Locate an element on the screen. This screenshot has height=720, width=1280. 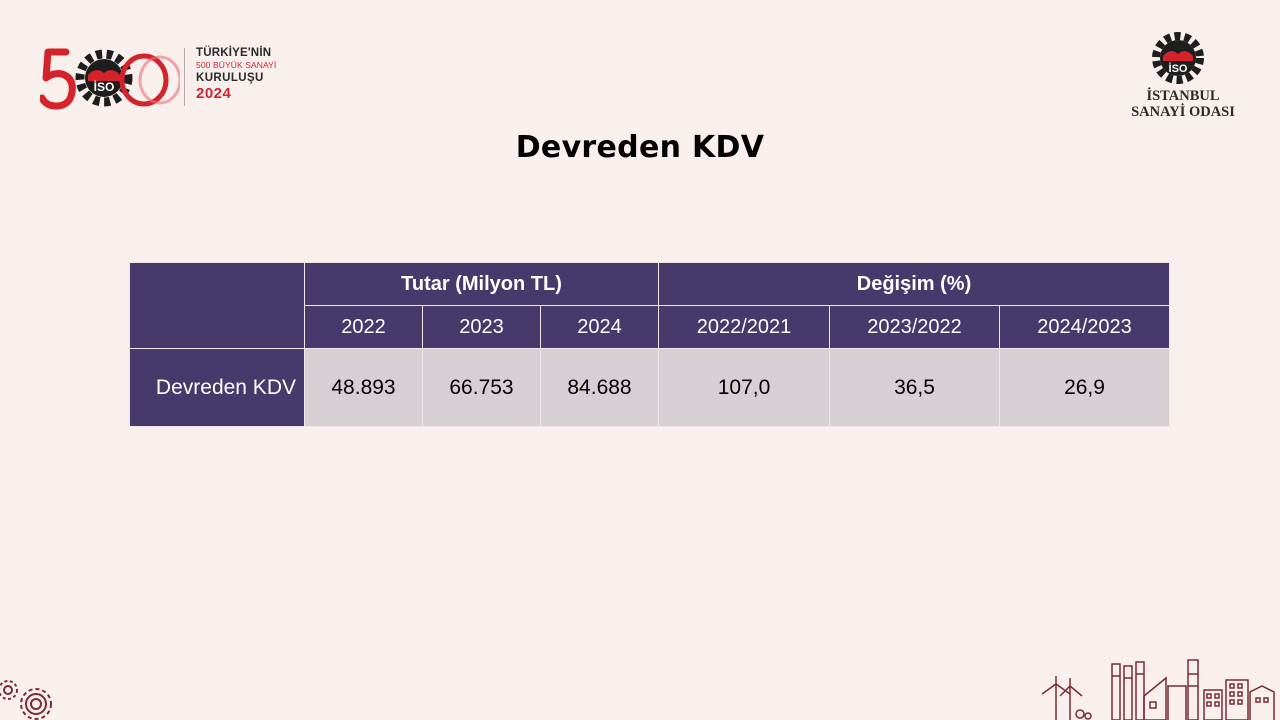
change-2022-2021: 107,0 is located at coordinates (744, 387).